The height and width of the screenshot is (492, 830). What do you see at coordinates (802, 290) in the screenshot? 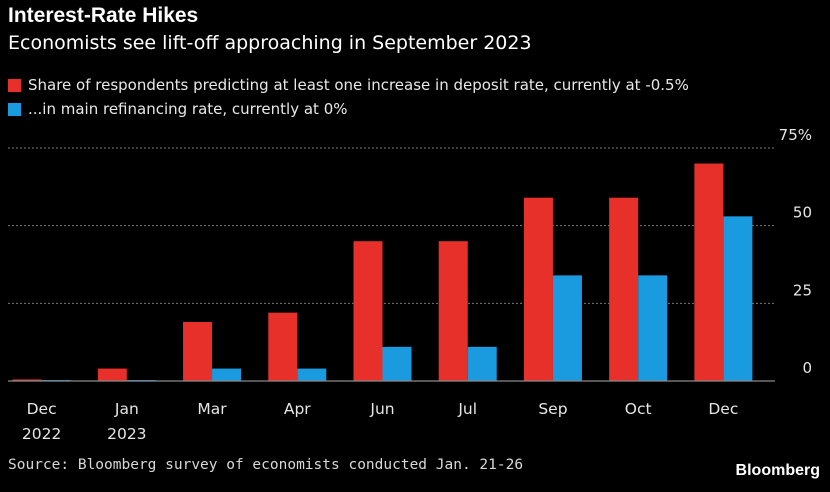
I see `y-tick-label: 25` at bounding box center [802, 290].